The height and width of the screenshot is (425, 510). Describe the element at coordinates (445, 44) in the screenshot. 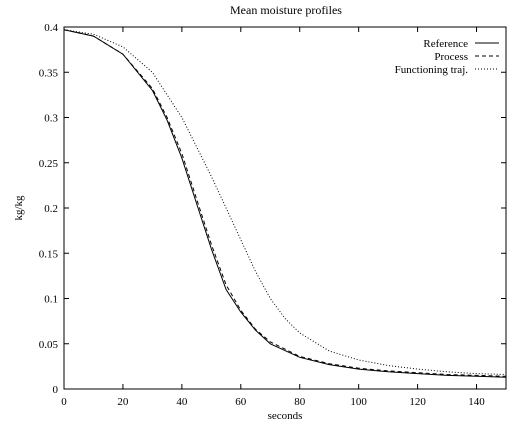

I see `legend-label: Reference` at that location.